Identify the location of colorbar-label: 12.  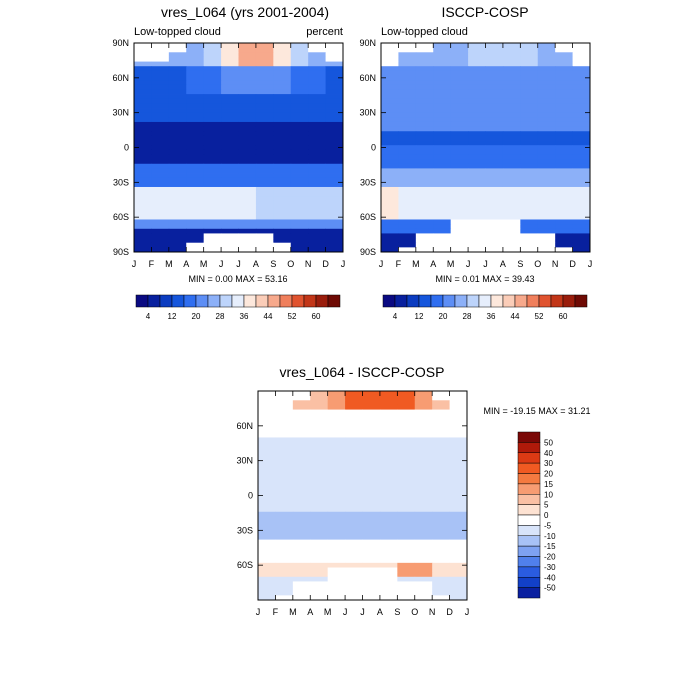
(419, 316).